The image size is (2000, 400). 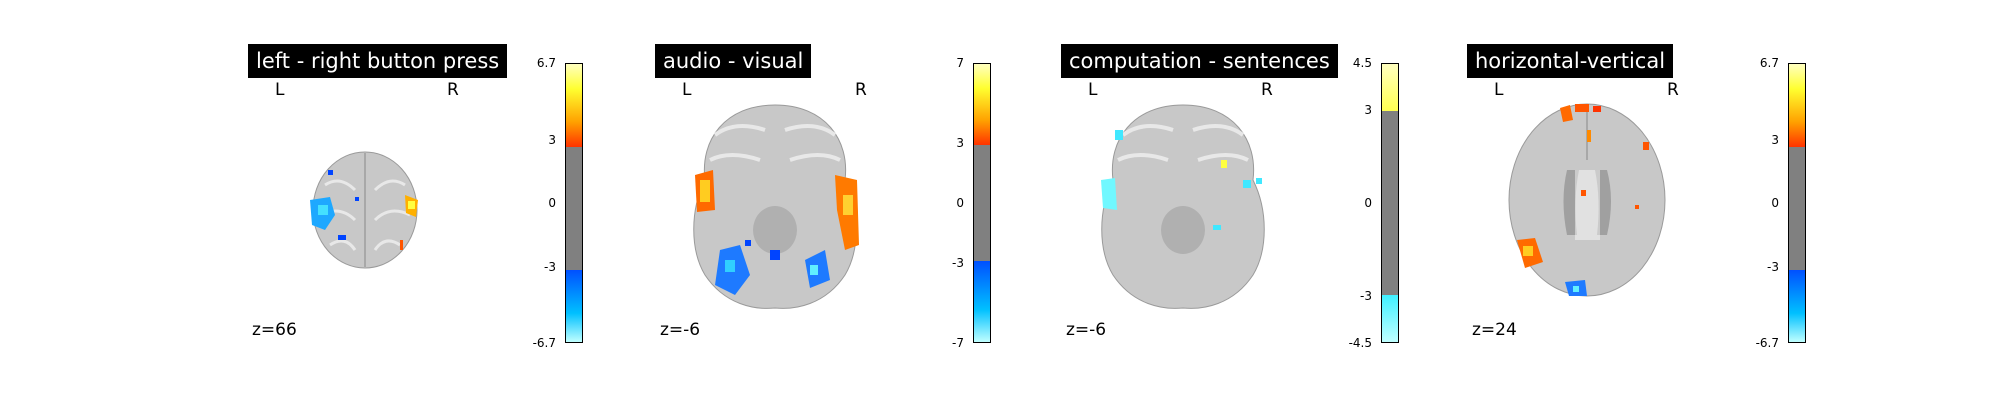 What do you see at coordinates (1587, 205) in the screenshot?
I see `white-matter` at bounding box center [1587, 205].